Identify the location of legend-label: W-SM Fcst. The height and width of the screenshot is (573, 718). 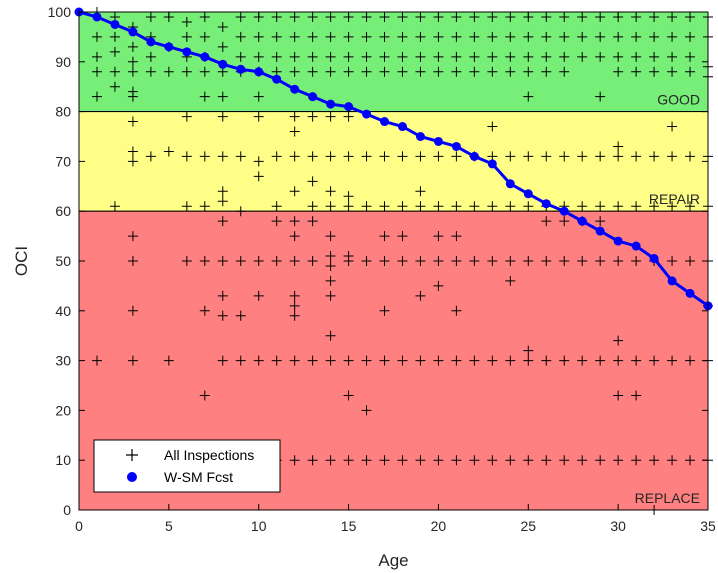
(198, 477).